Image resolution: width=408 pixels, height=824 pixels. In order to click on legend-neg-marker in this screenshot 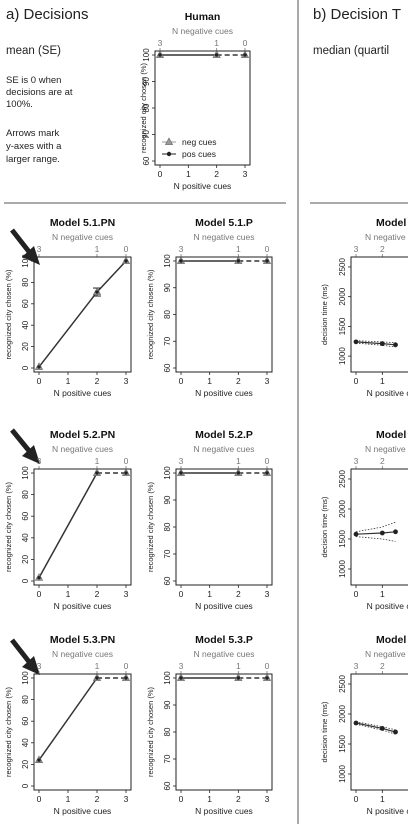, I will do `click(169, 141)`.